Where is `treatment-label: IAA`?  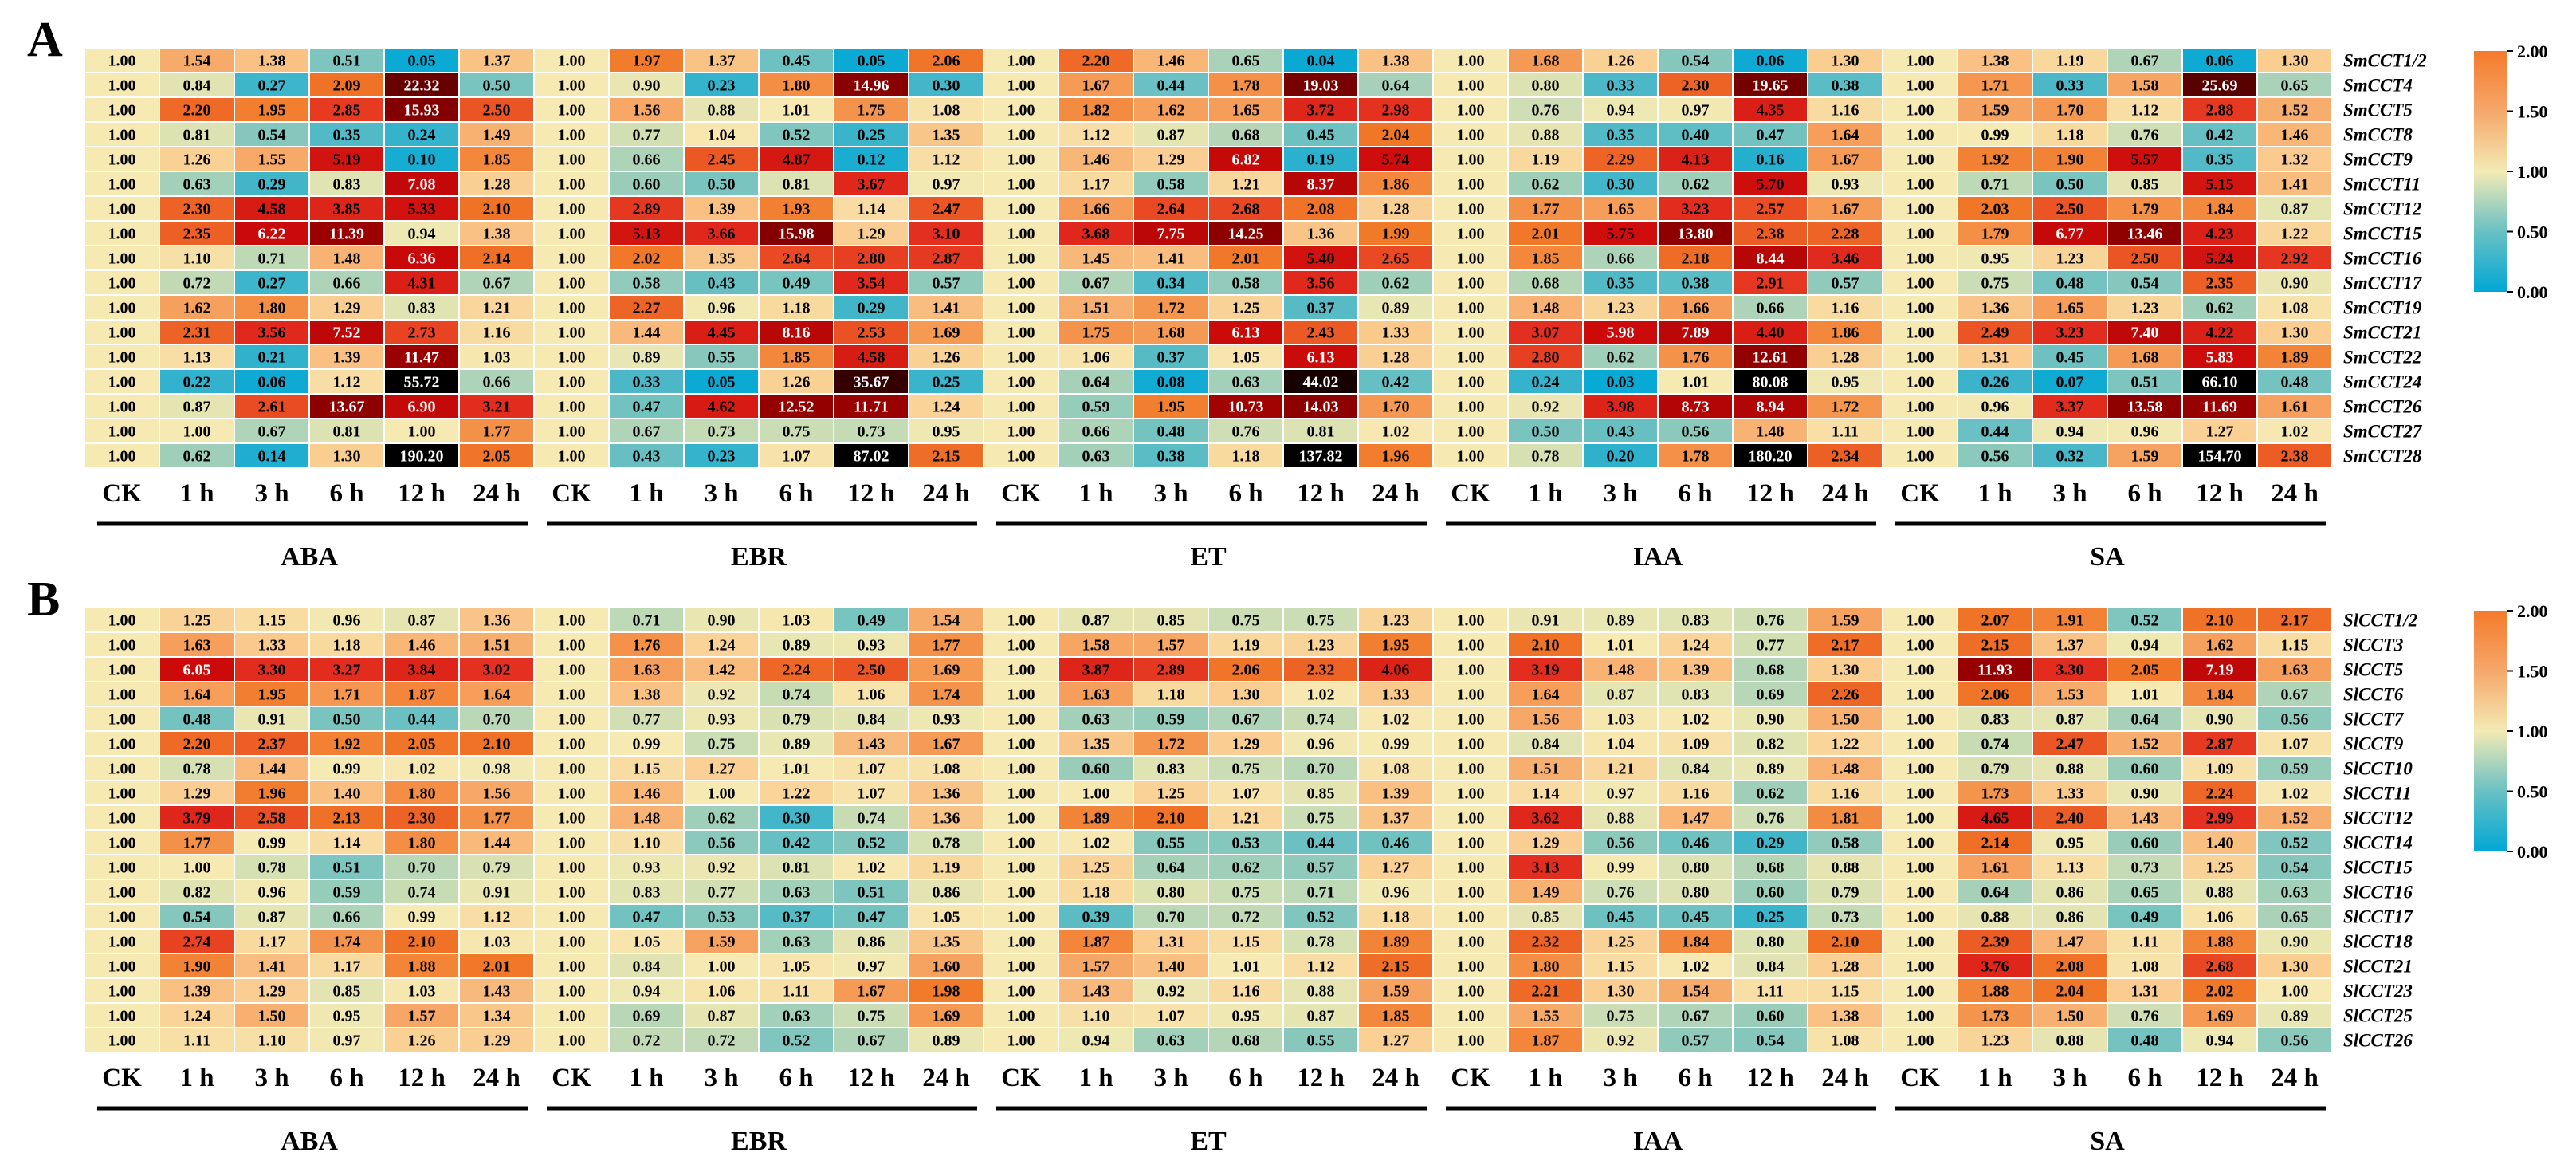 treatment-label: IAA is located at coordinates (1658, 1141).